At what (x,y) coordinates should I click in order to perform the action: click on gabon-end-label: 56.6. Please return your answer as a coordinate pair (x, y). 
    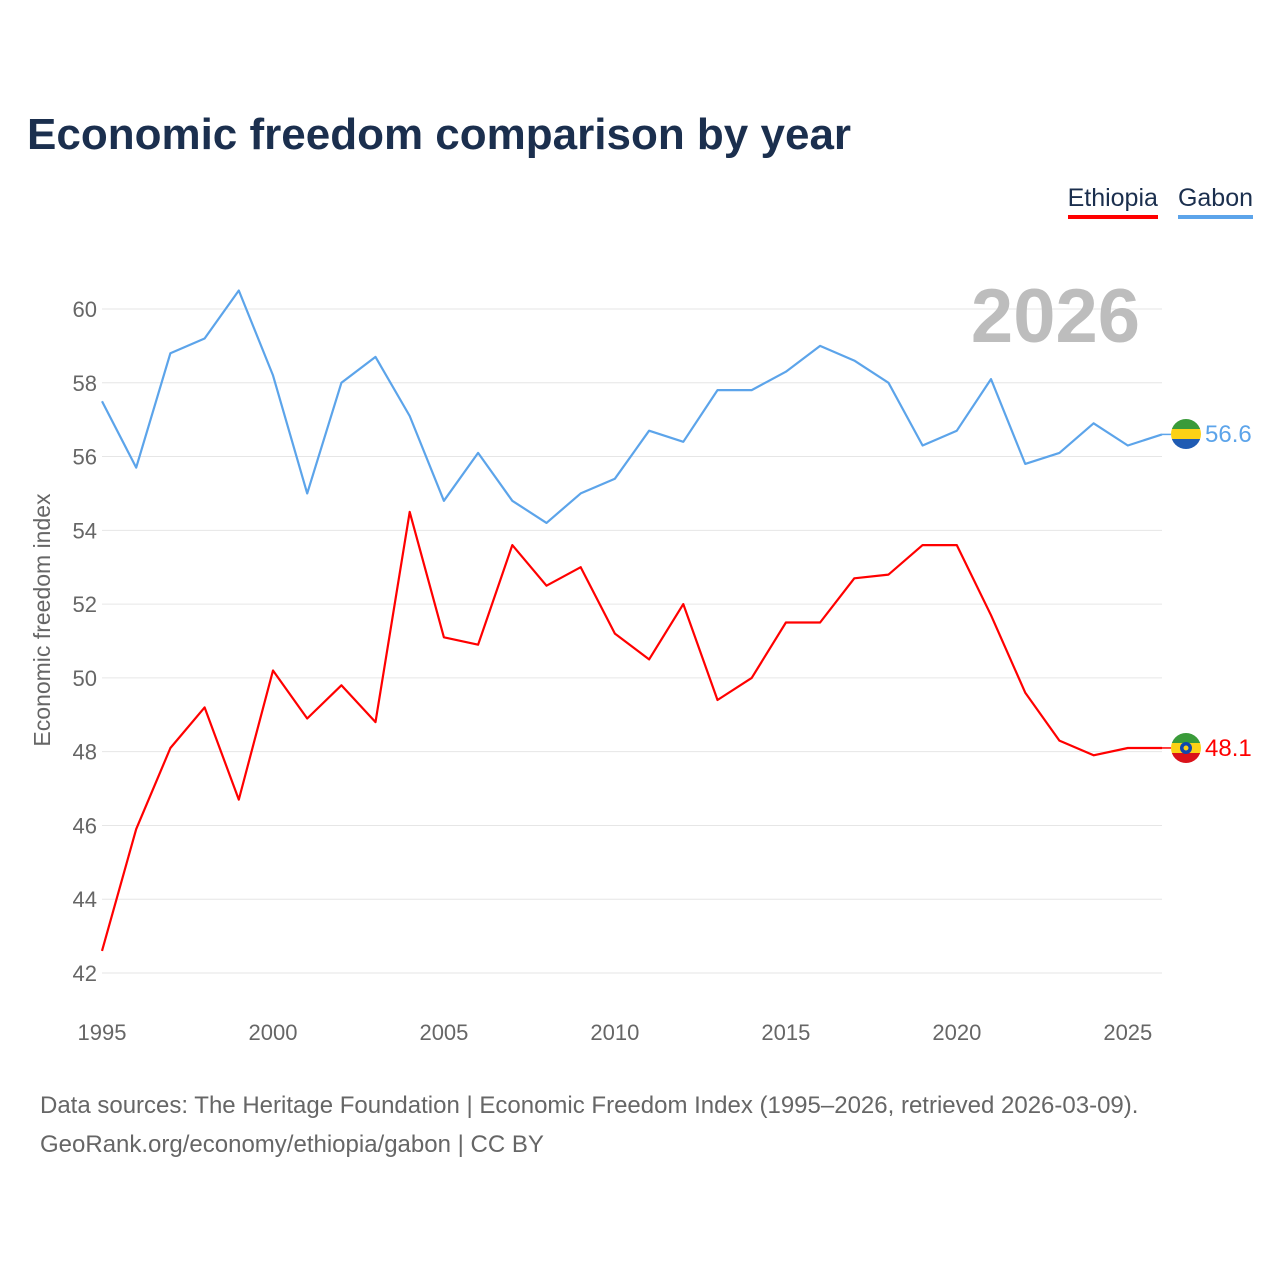
    Looking at the image, I should click on (1228, 434).